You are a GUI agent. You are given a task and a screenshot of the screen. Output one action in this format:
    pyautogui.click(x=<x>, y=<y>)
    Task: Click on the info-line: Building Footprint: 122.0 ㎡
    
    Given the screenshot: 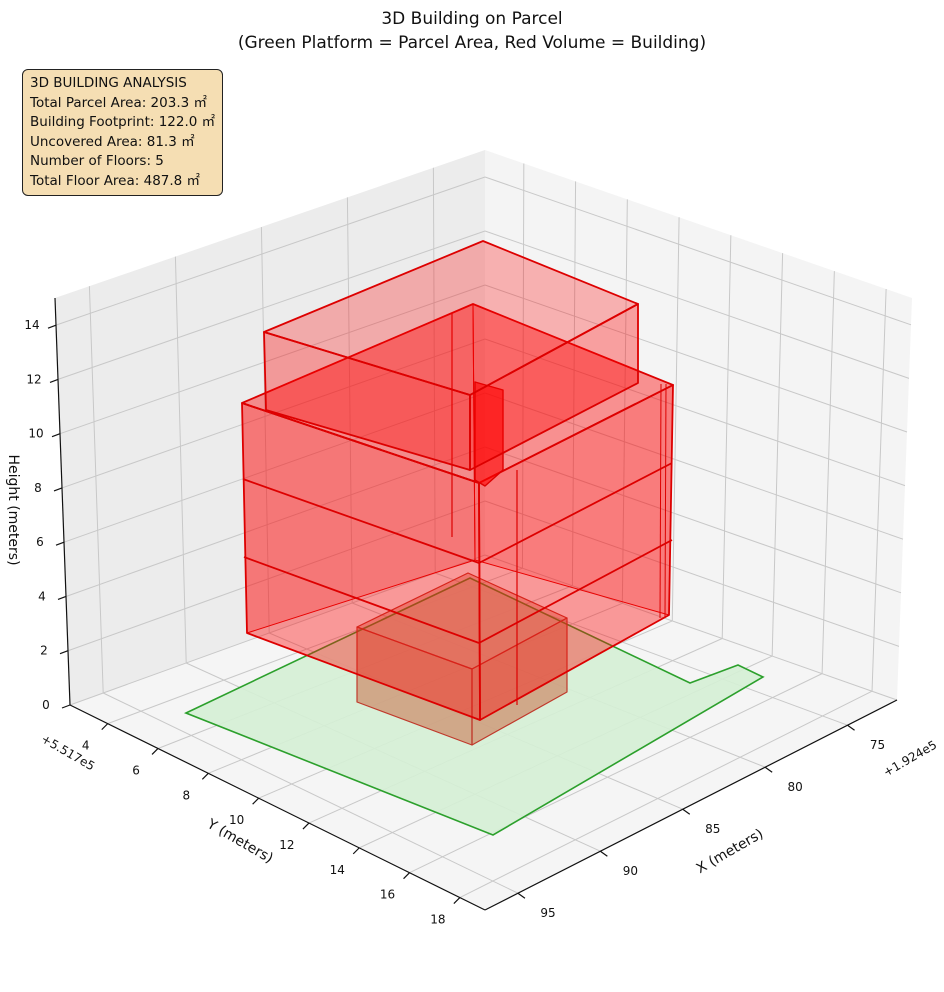 What is the action you would take?
    pyautogui.click(x=123, y=122)
    